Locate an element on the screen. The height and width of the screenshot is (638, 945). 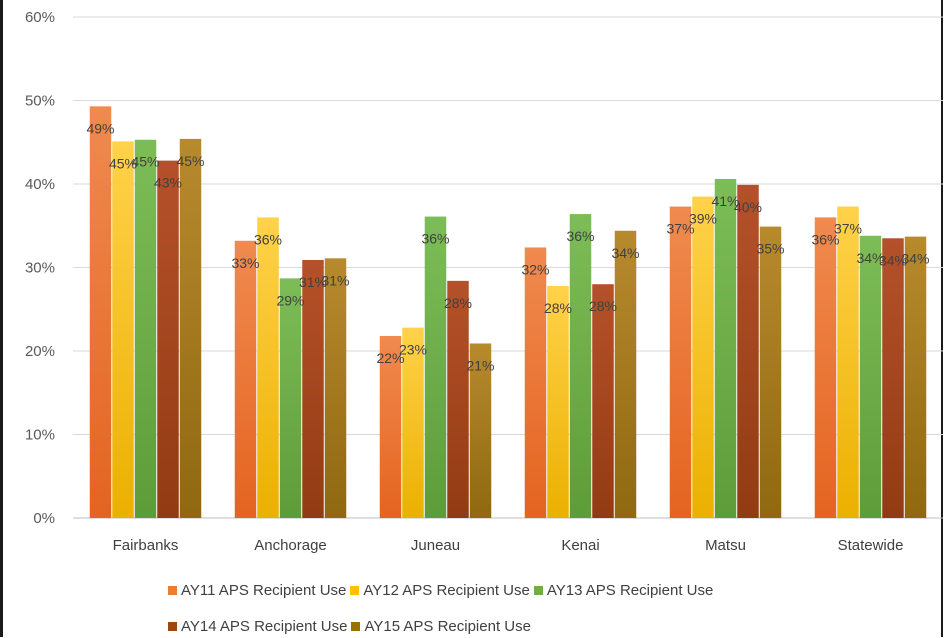
legend-item-ay12: AY12 APS Recipient Use is located at coordinates (440, 590).